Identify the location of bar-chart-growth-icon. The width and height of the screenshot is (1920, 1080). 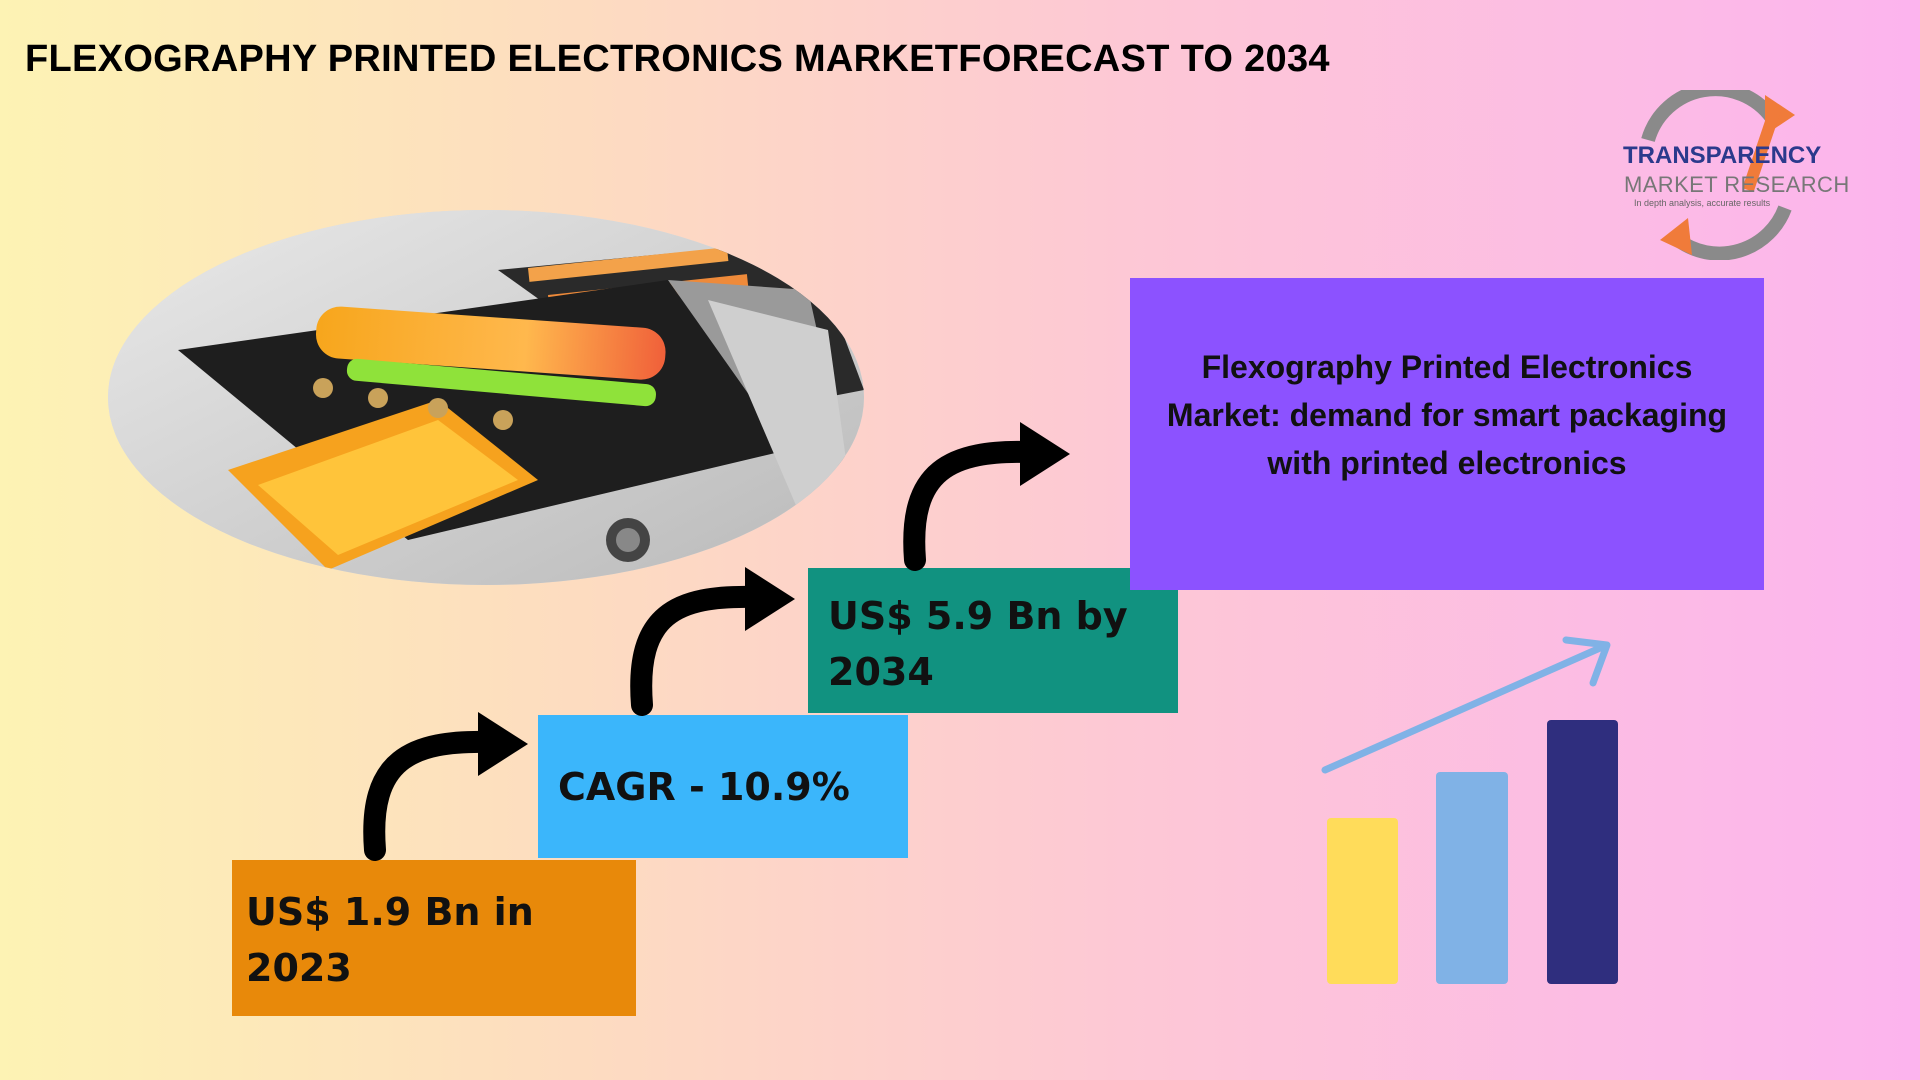
(1469, 810).